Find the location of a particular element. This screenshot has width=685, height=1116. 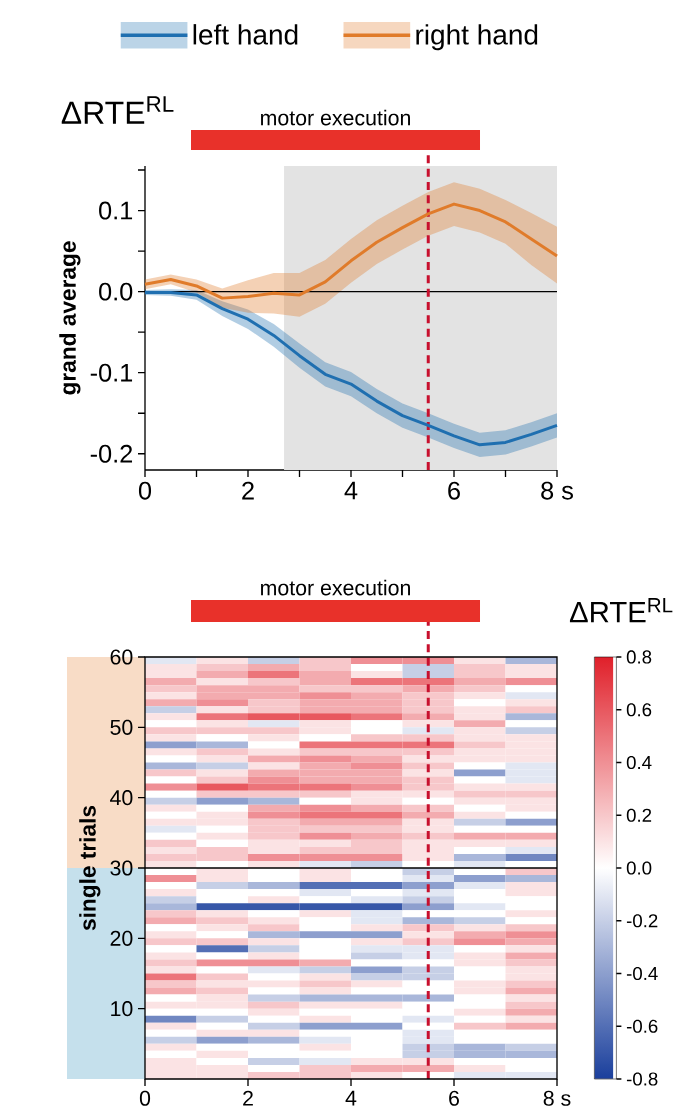

color-bar-label: 0.6 is located at coordinates (639, 710).